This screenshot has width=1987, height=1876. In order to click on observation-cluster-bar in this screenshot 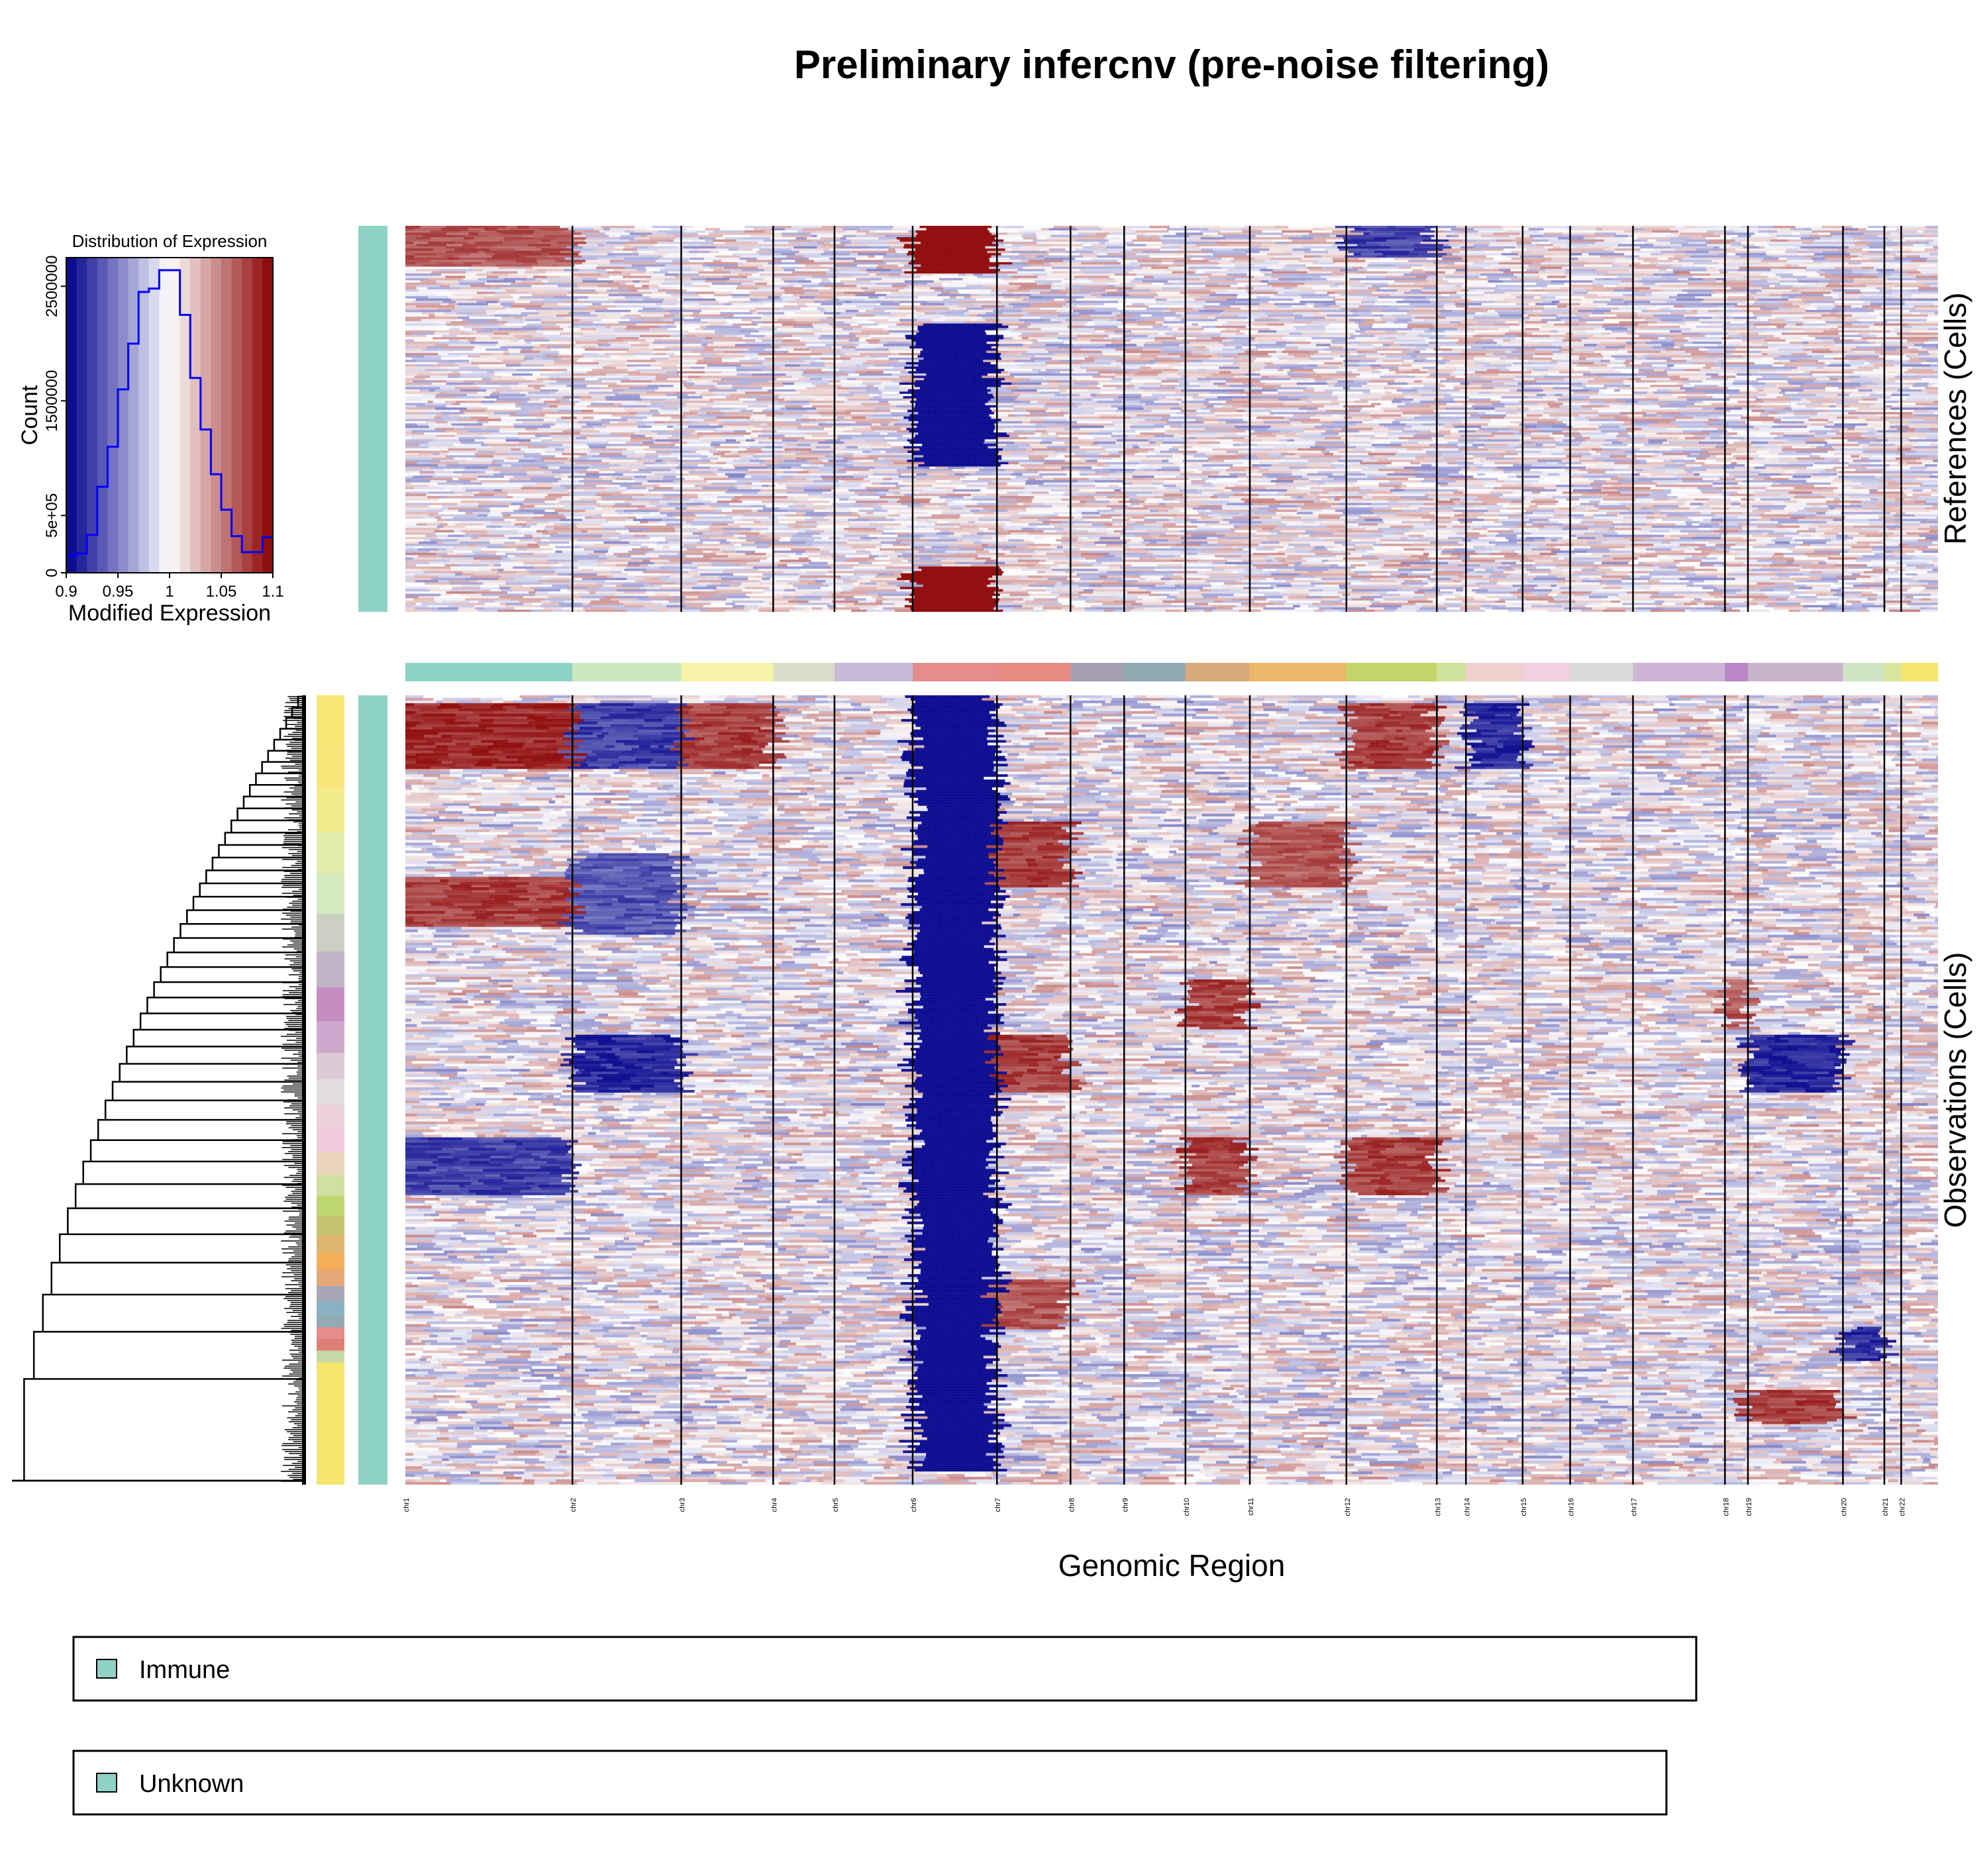, I will do `click(330, 1090)`.